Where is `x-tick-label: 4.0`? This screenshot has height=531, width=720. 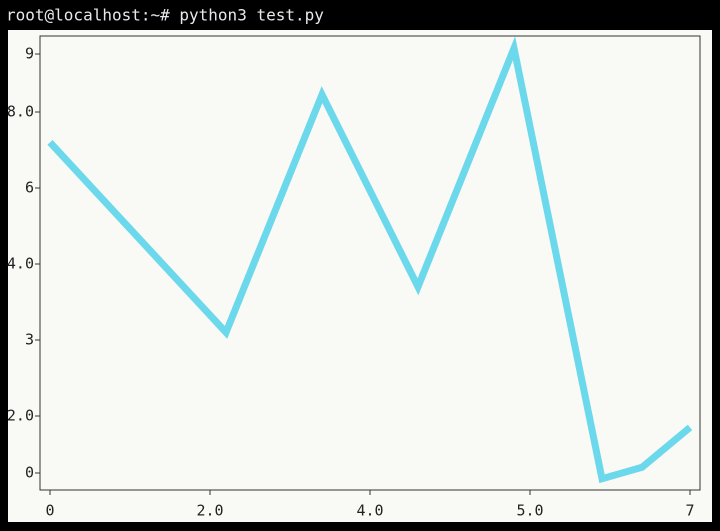 x-tick-label: 4.0 is located at coordinates (369, 511).